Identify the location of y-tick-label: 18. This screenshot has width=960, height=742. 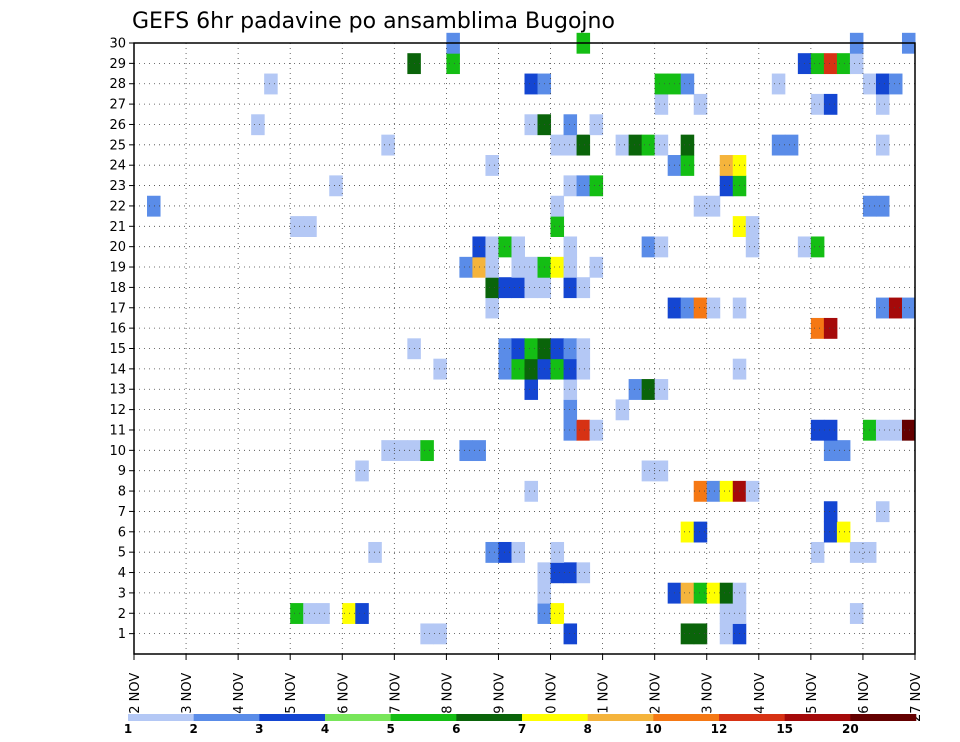
(117, 288).